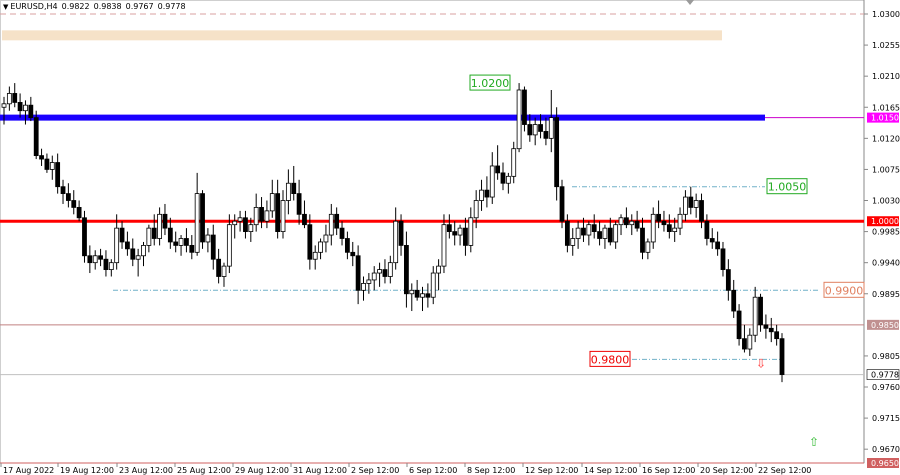 This screenshot has height=475, width=900. I want to click on price-tick-label: 0.9985, so click(886, 232).